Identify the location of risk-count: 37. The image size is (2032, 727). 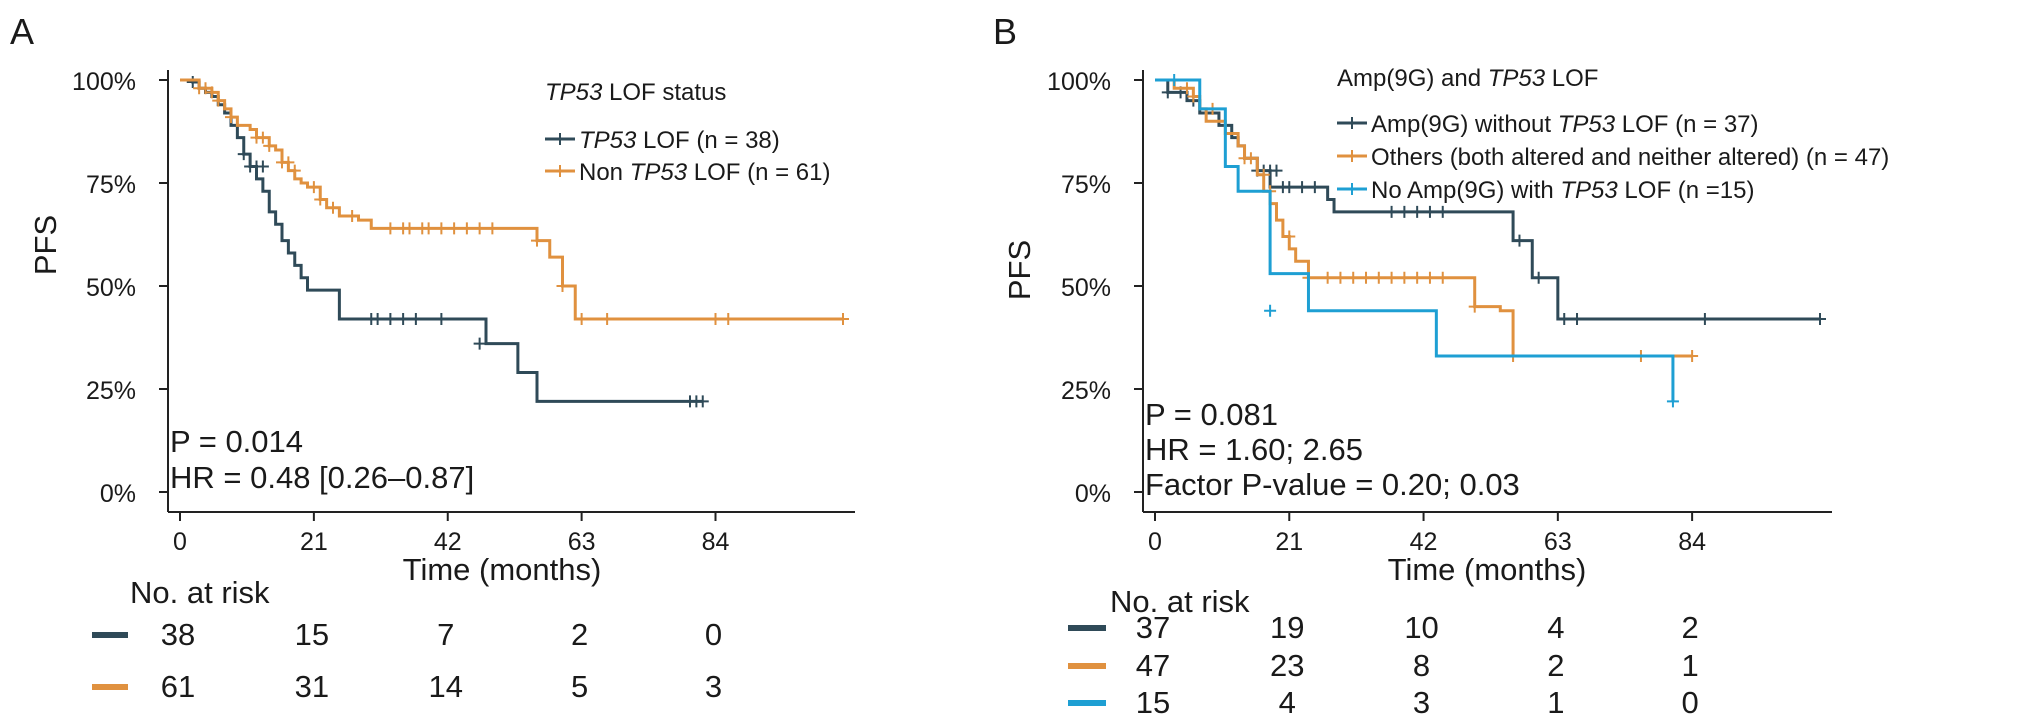
(1153, 627).